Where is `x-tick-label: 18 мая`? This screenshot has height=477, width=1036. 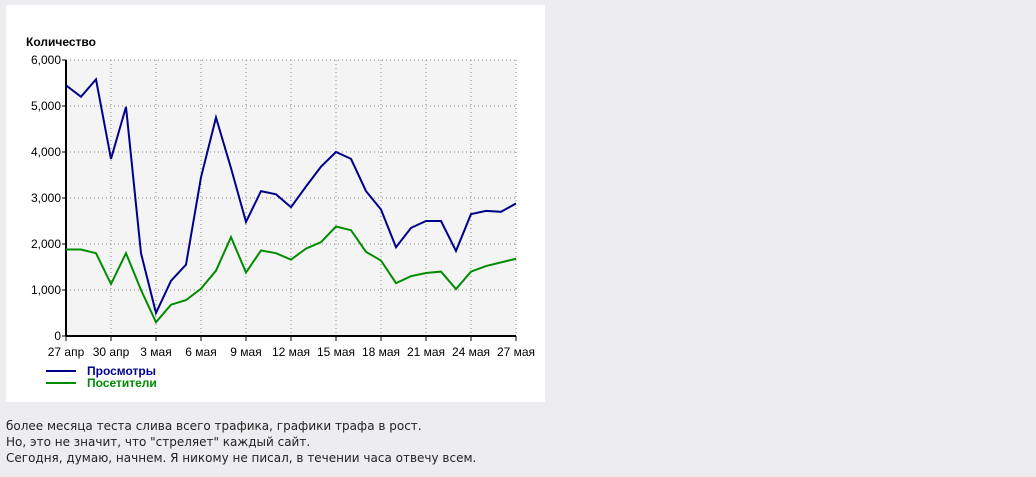
x-tick-label: 18 мая is located at coordinates (381, 352).